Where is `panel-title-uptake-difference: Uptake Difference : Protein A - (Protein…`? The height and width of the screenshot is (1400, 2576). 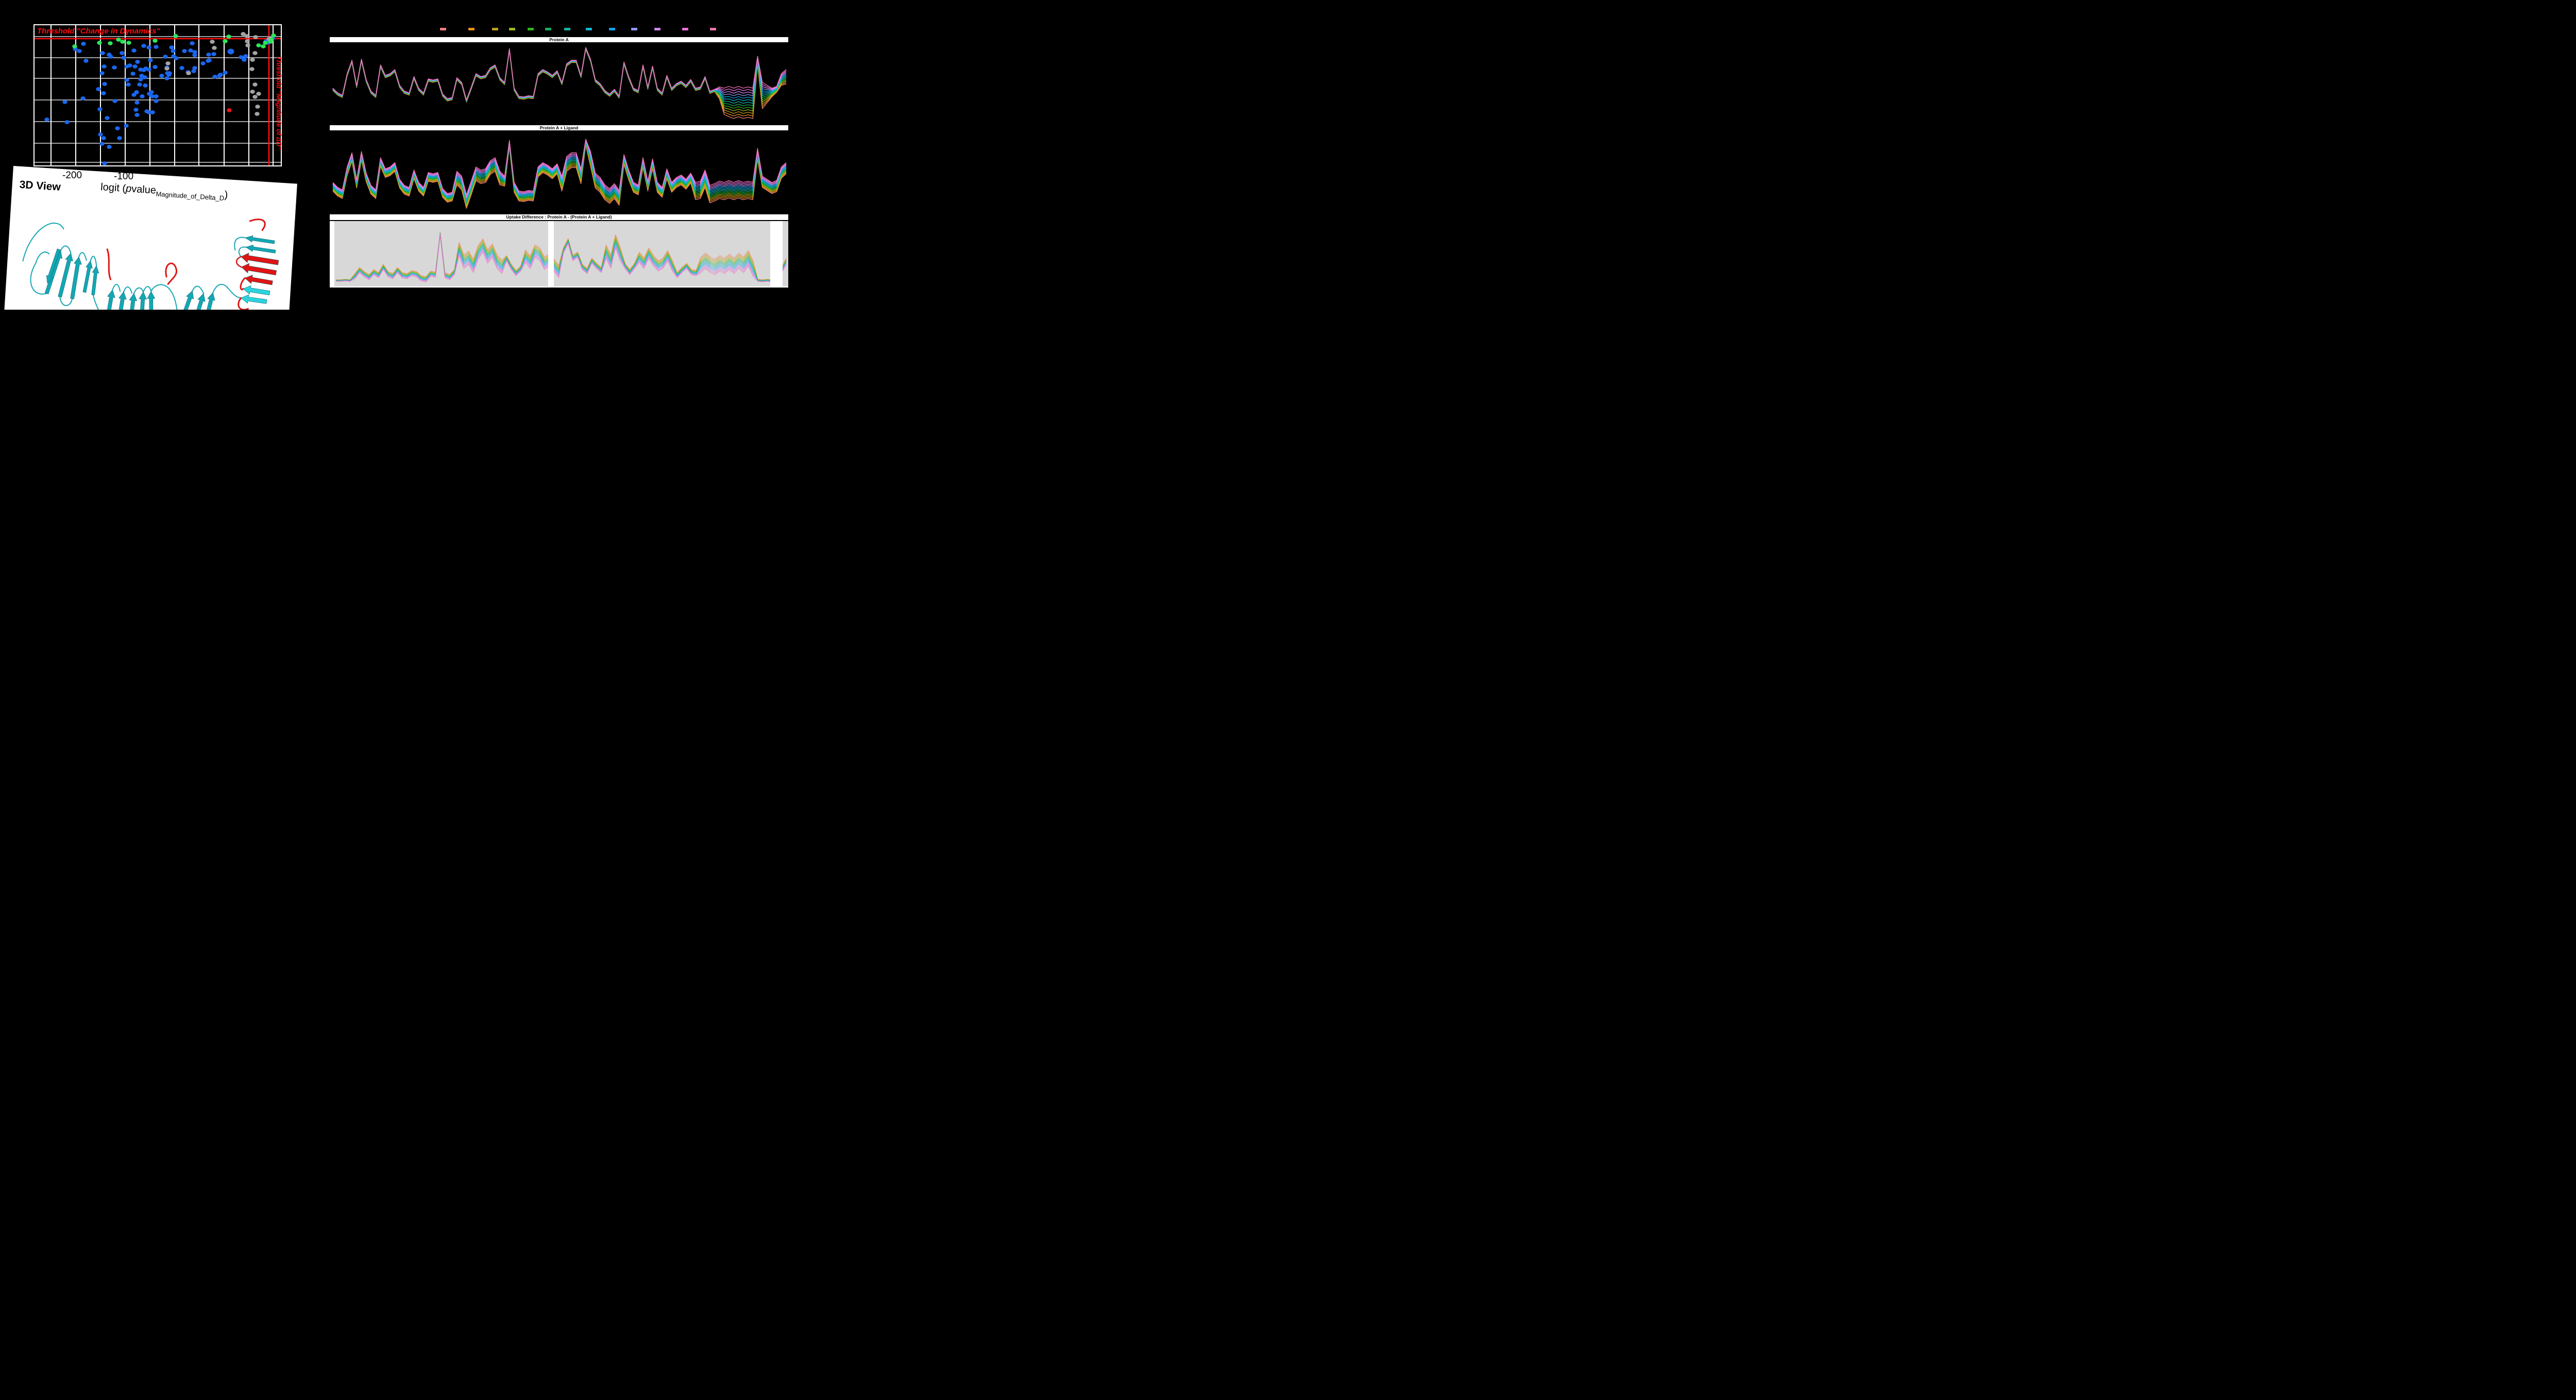
panel-title-uptake-difference: Uptake Difference : Protein A - (Protein… is located at coordinates (559, 217).